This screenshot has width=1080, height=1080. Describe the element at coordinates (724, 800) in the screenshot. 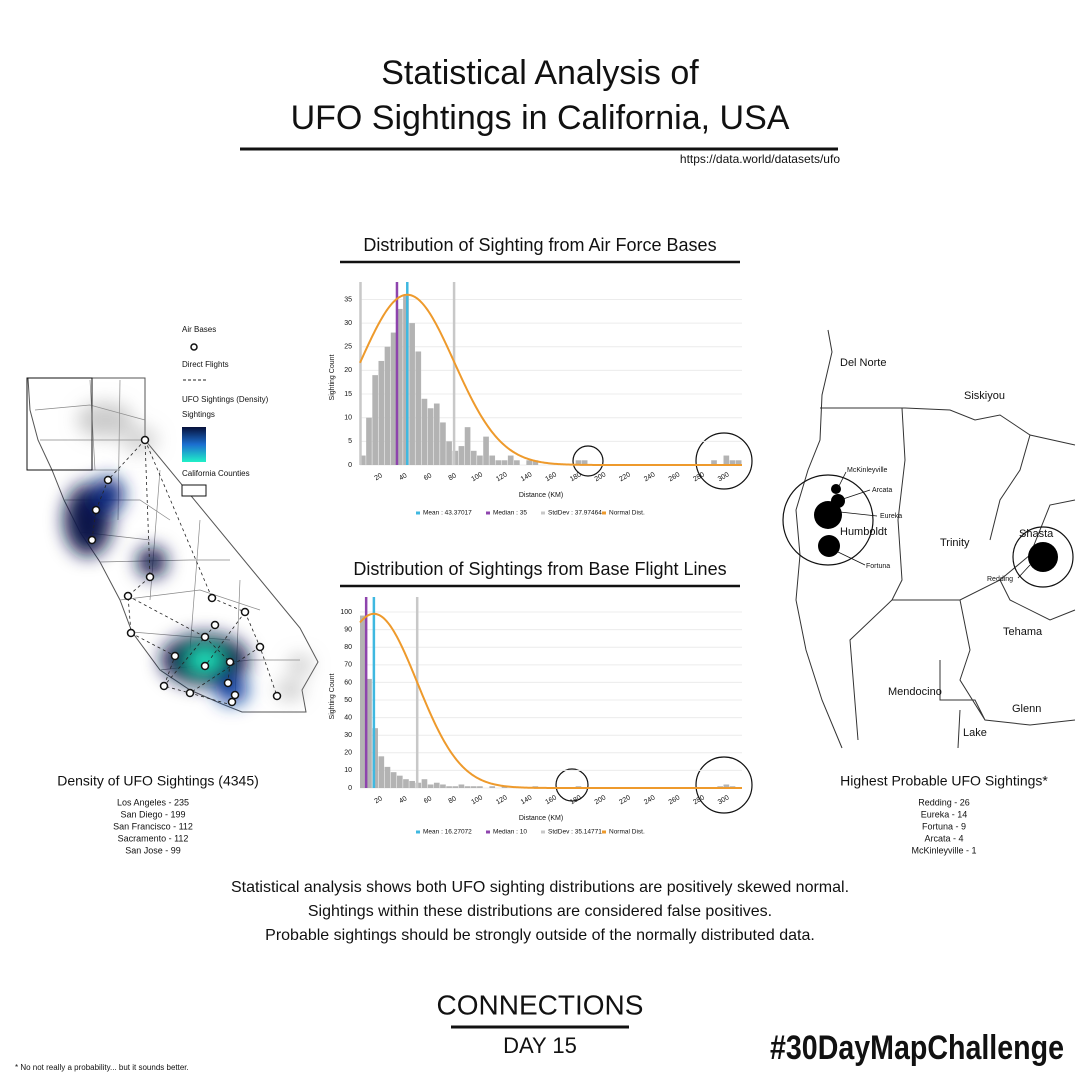

I see `x-tick-label: 300` at that location.